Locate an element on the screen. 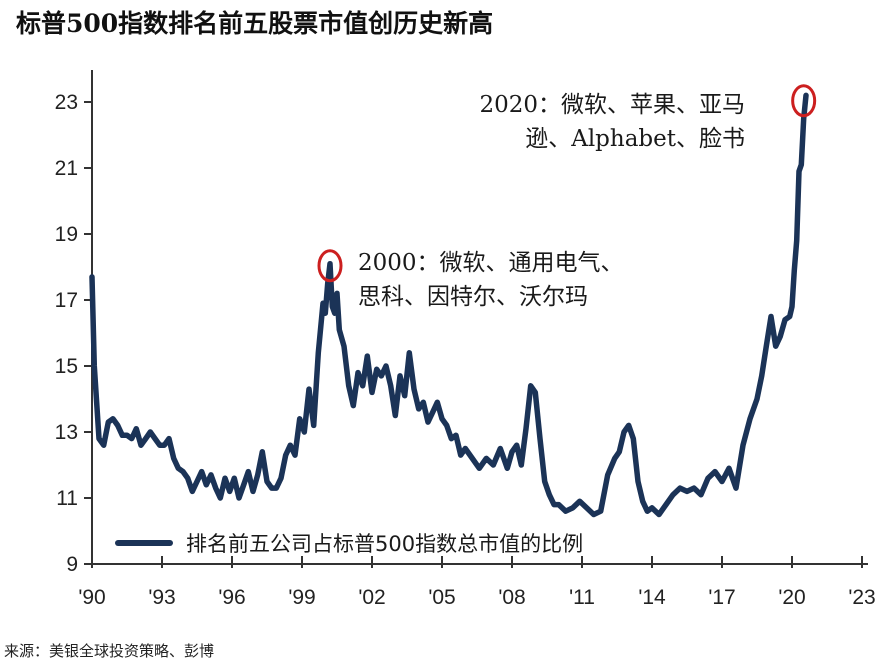 This screenshot has width=886, height=666. x-tick-label: '90 is located at coordinates (91, 597).